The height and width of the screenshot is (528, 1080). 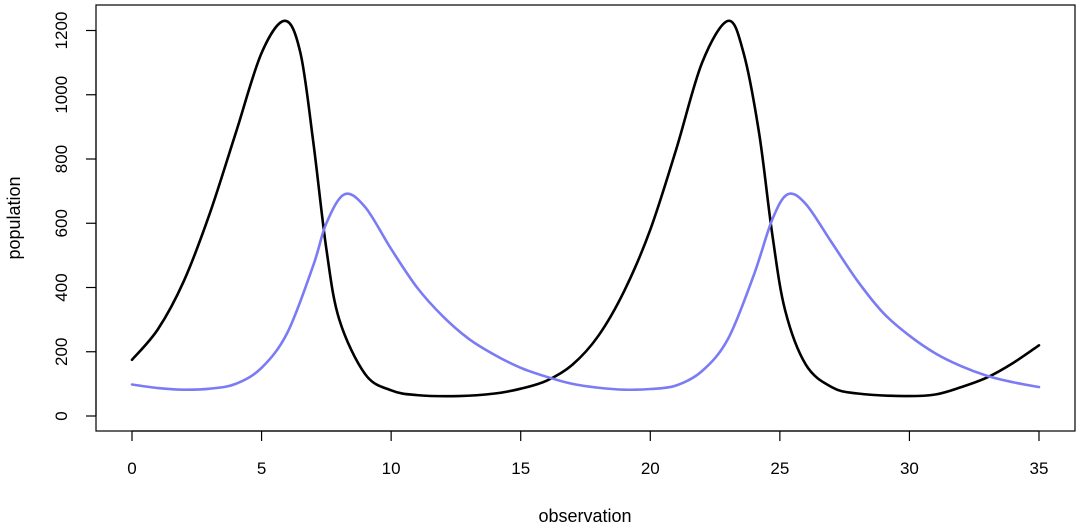 I want to click on x-axis-title: observation, so click(x=584, y=516).